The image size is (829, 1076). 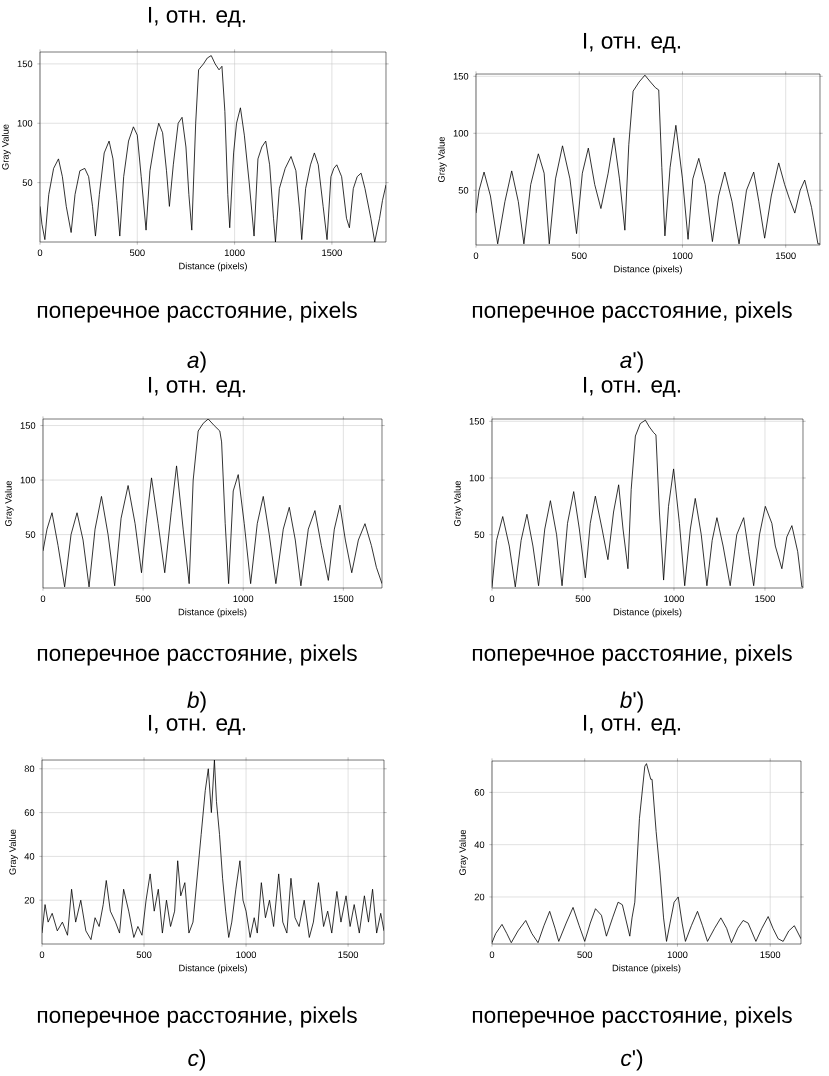 What do you see at coordinates (632, 1060) in the screenshot?
I see `text: c')` at bounding box center [632, 1060].